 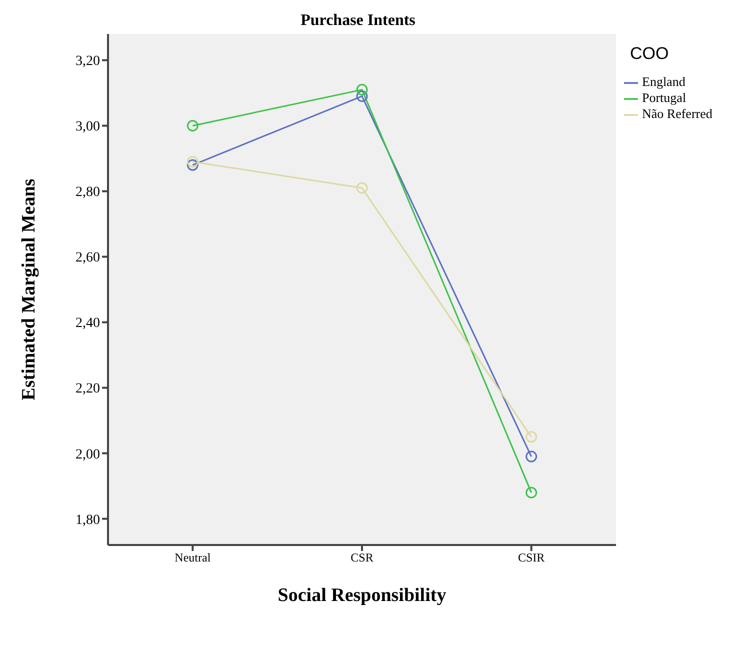 What do you see at coordinates (664, 81) in the screenshot?
I see `legend-label: England` at bounding box center [664, 81].